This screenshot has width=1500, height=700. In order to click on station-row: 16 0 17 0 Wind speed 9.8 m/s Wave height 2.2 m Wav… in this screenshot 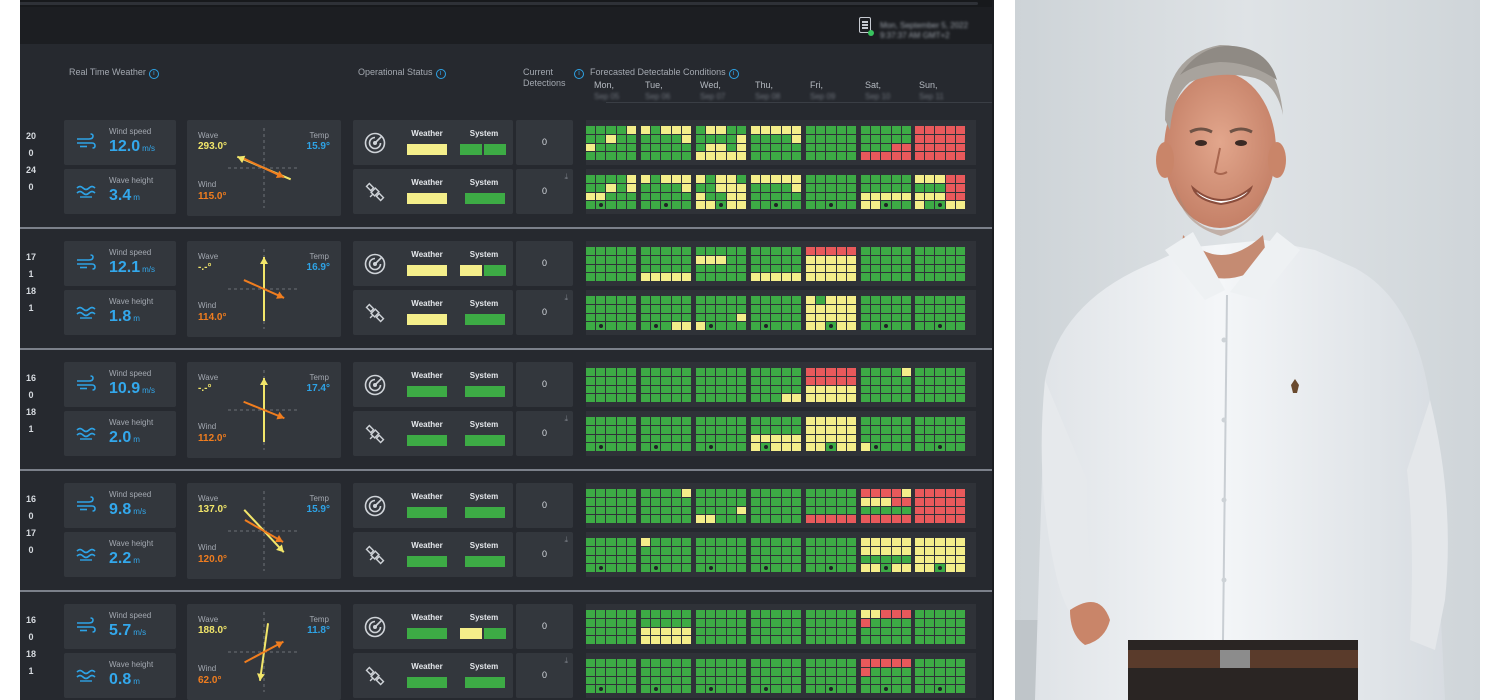, I will do `click(507, 531)`.